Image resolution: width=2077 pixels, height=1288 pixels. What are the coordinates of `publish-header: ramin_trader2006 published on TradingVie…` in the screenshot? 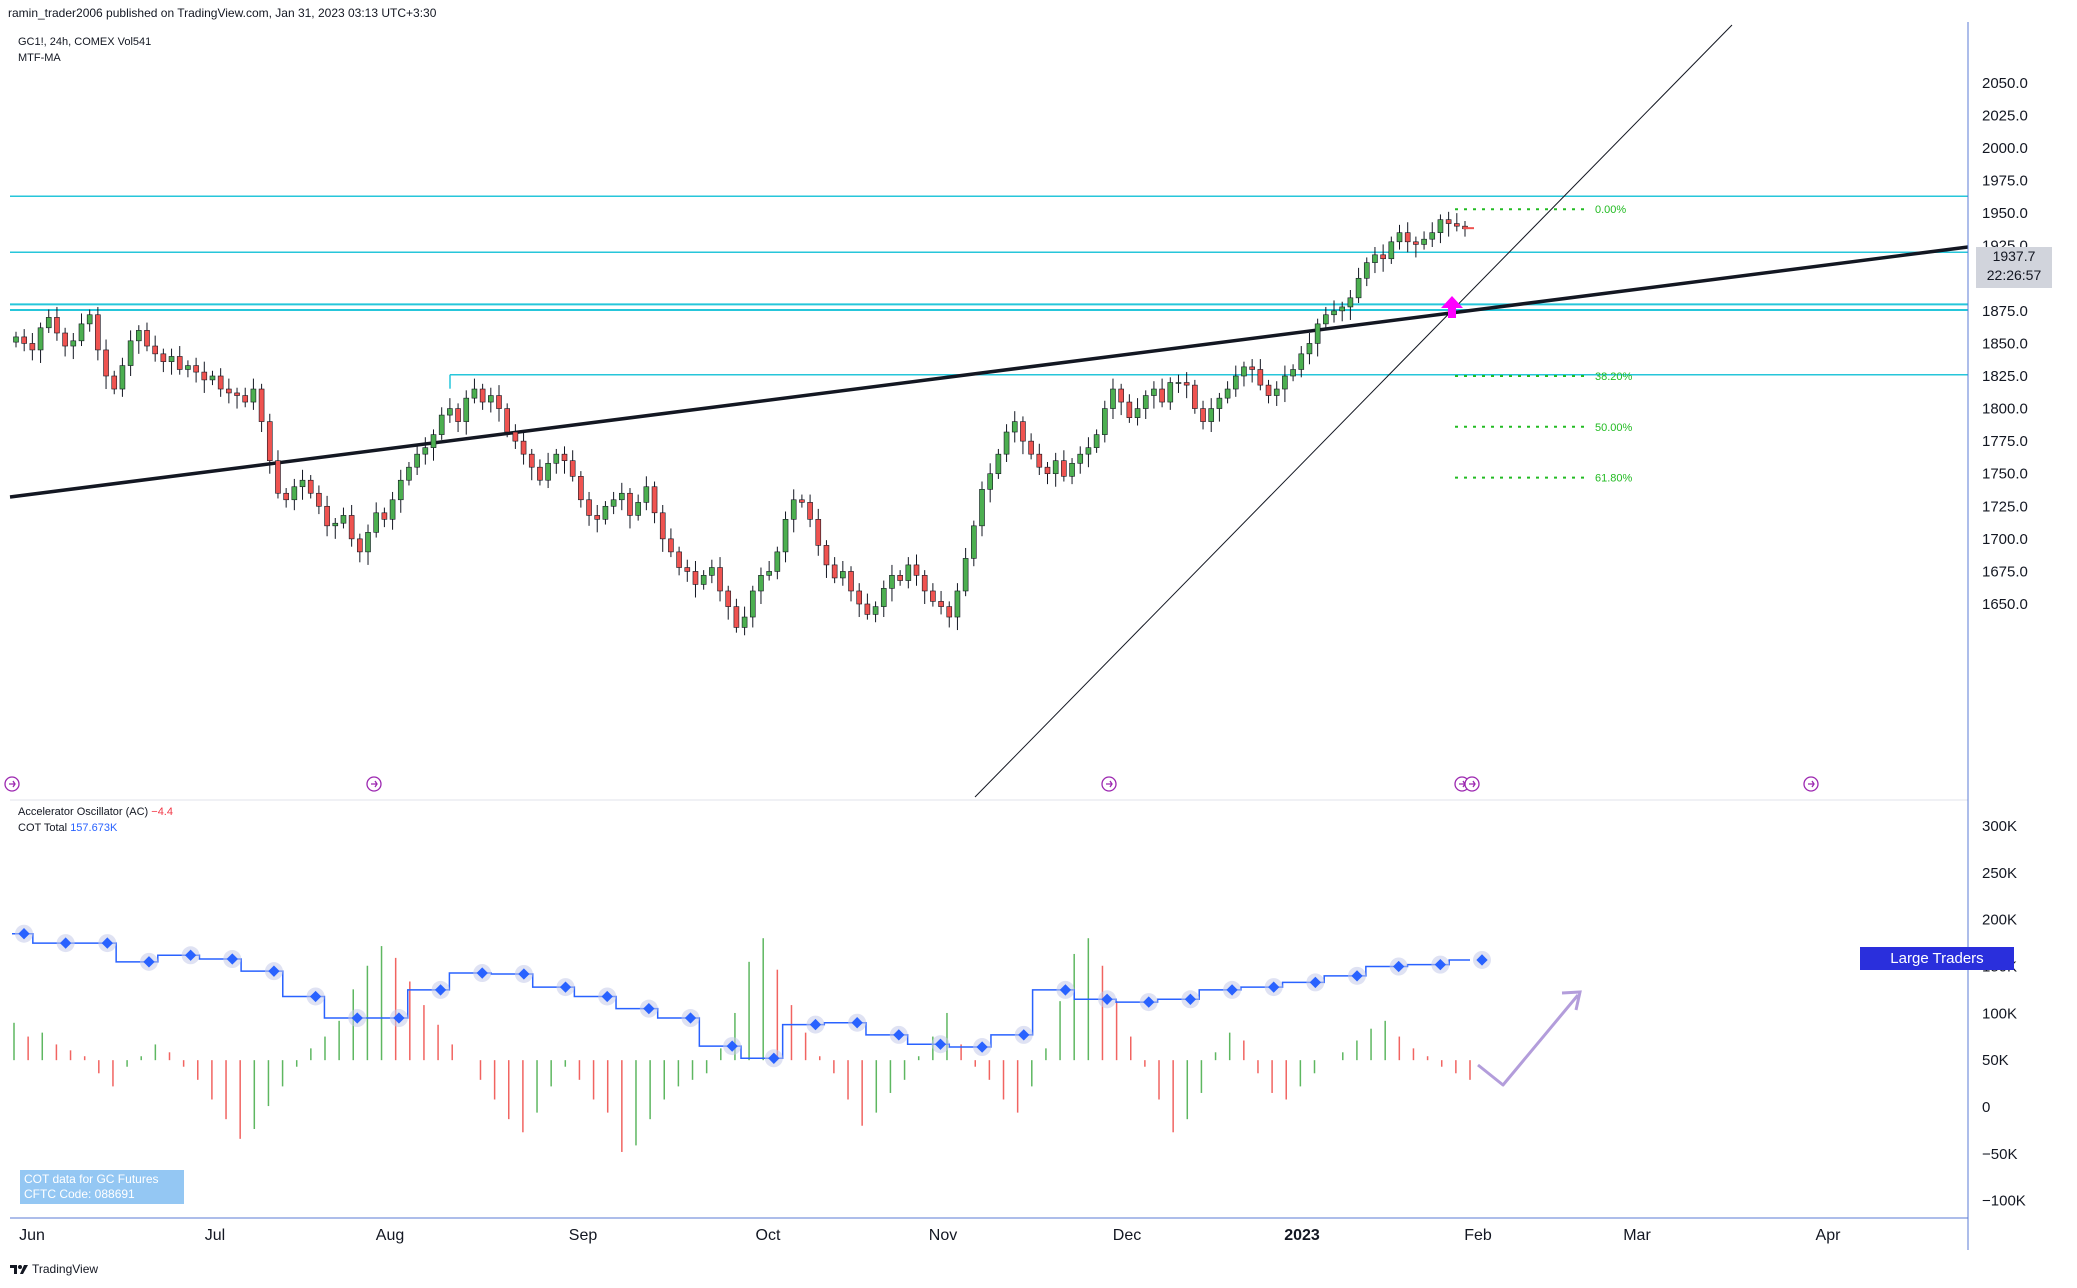 It's located at (222, 13).